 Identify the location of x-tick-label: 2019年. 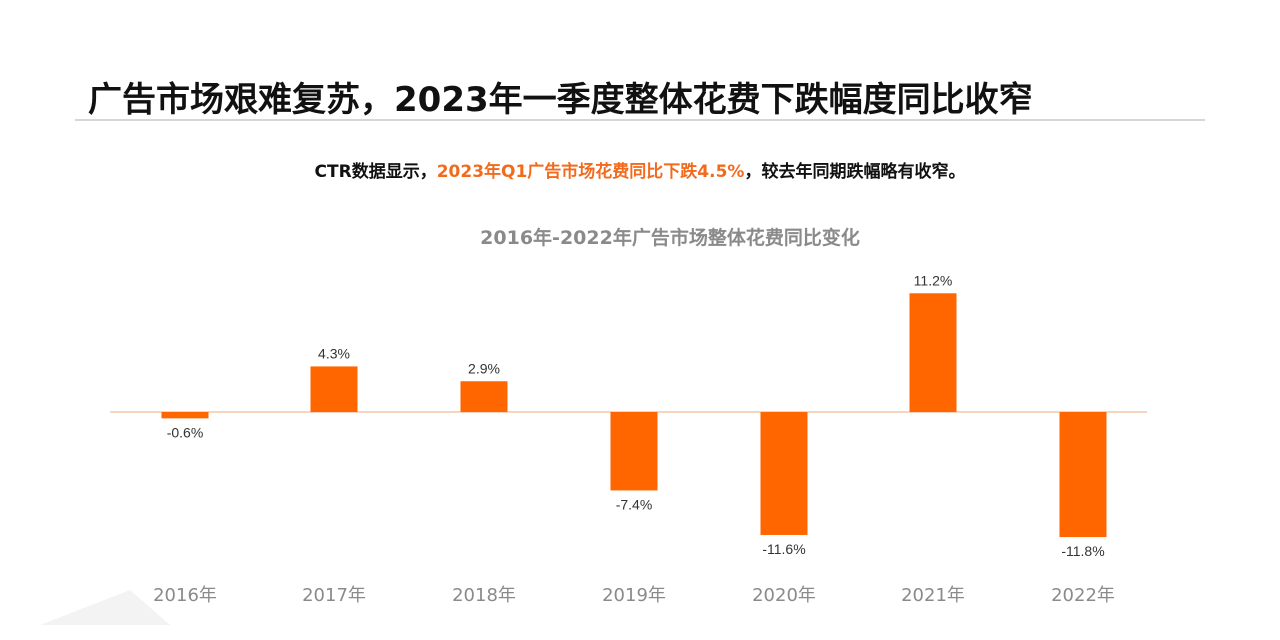
(634, 595).